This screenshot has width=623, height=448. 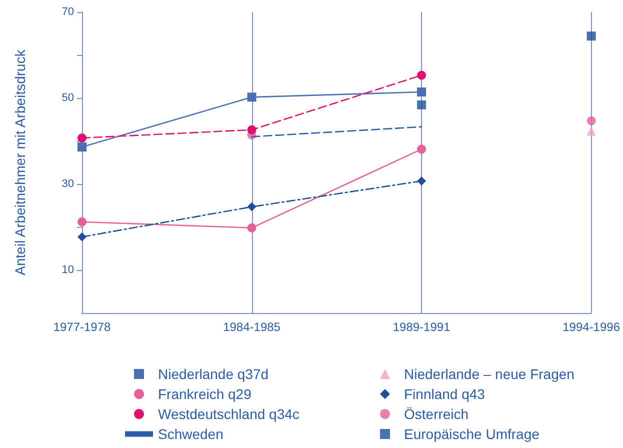 I want to click on x-tick-label: 1989-1991, so click(x=421, y=327).